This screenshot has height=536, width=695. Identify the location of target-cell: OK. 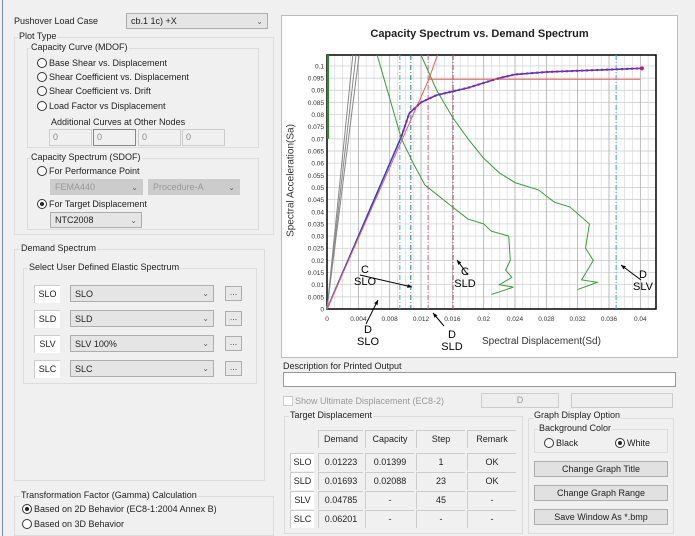
(491, 481).